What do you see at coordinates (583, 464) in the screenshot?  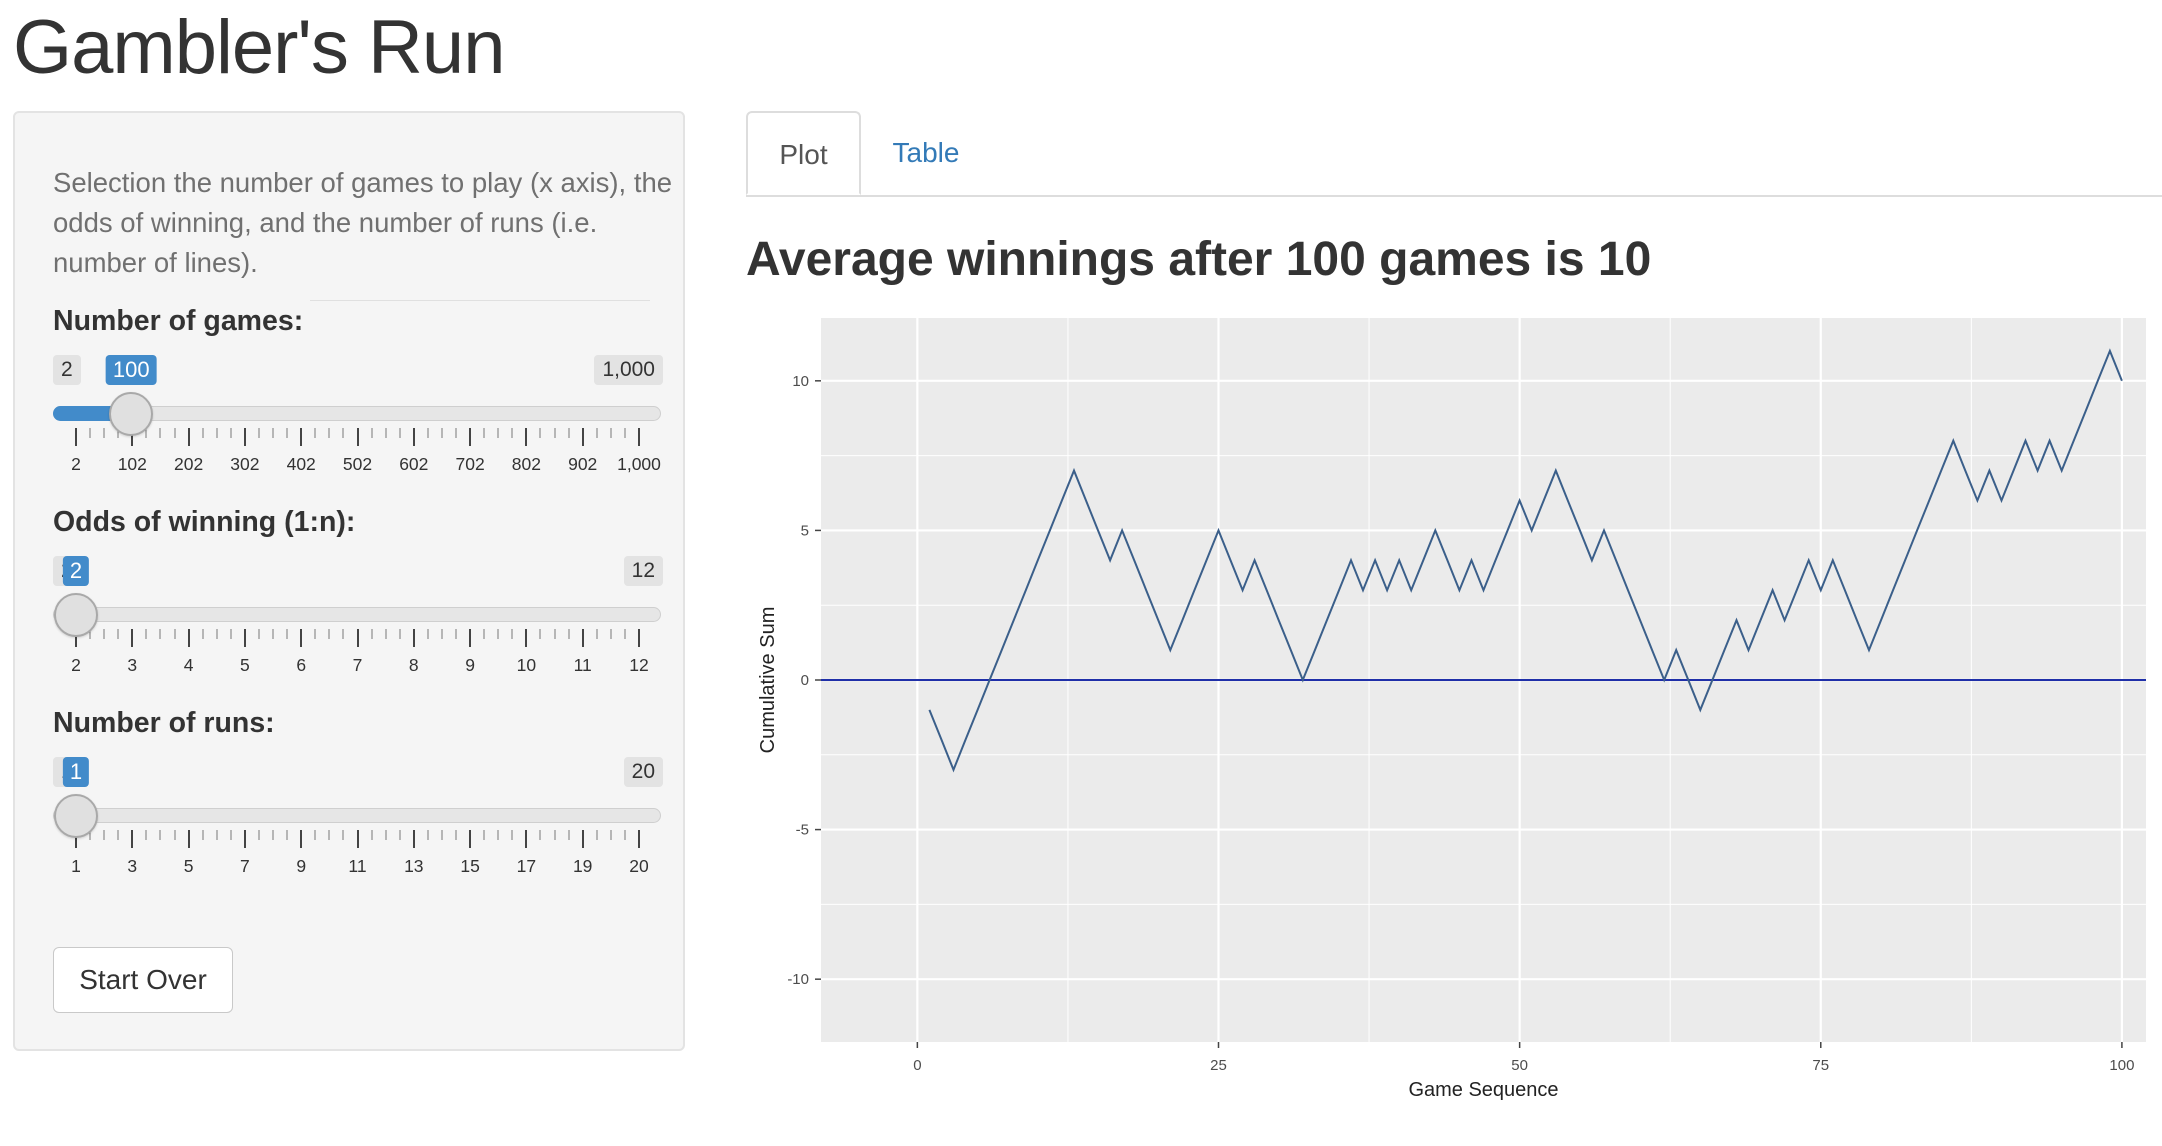 I see `slider-tick-label: 902` at bounding box center [583, 464].